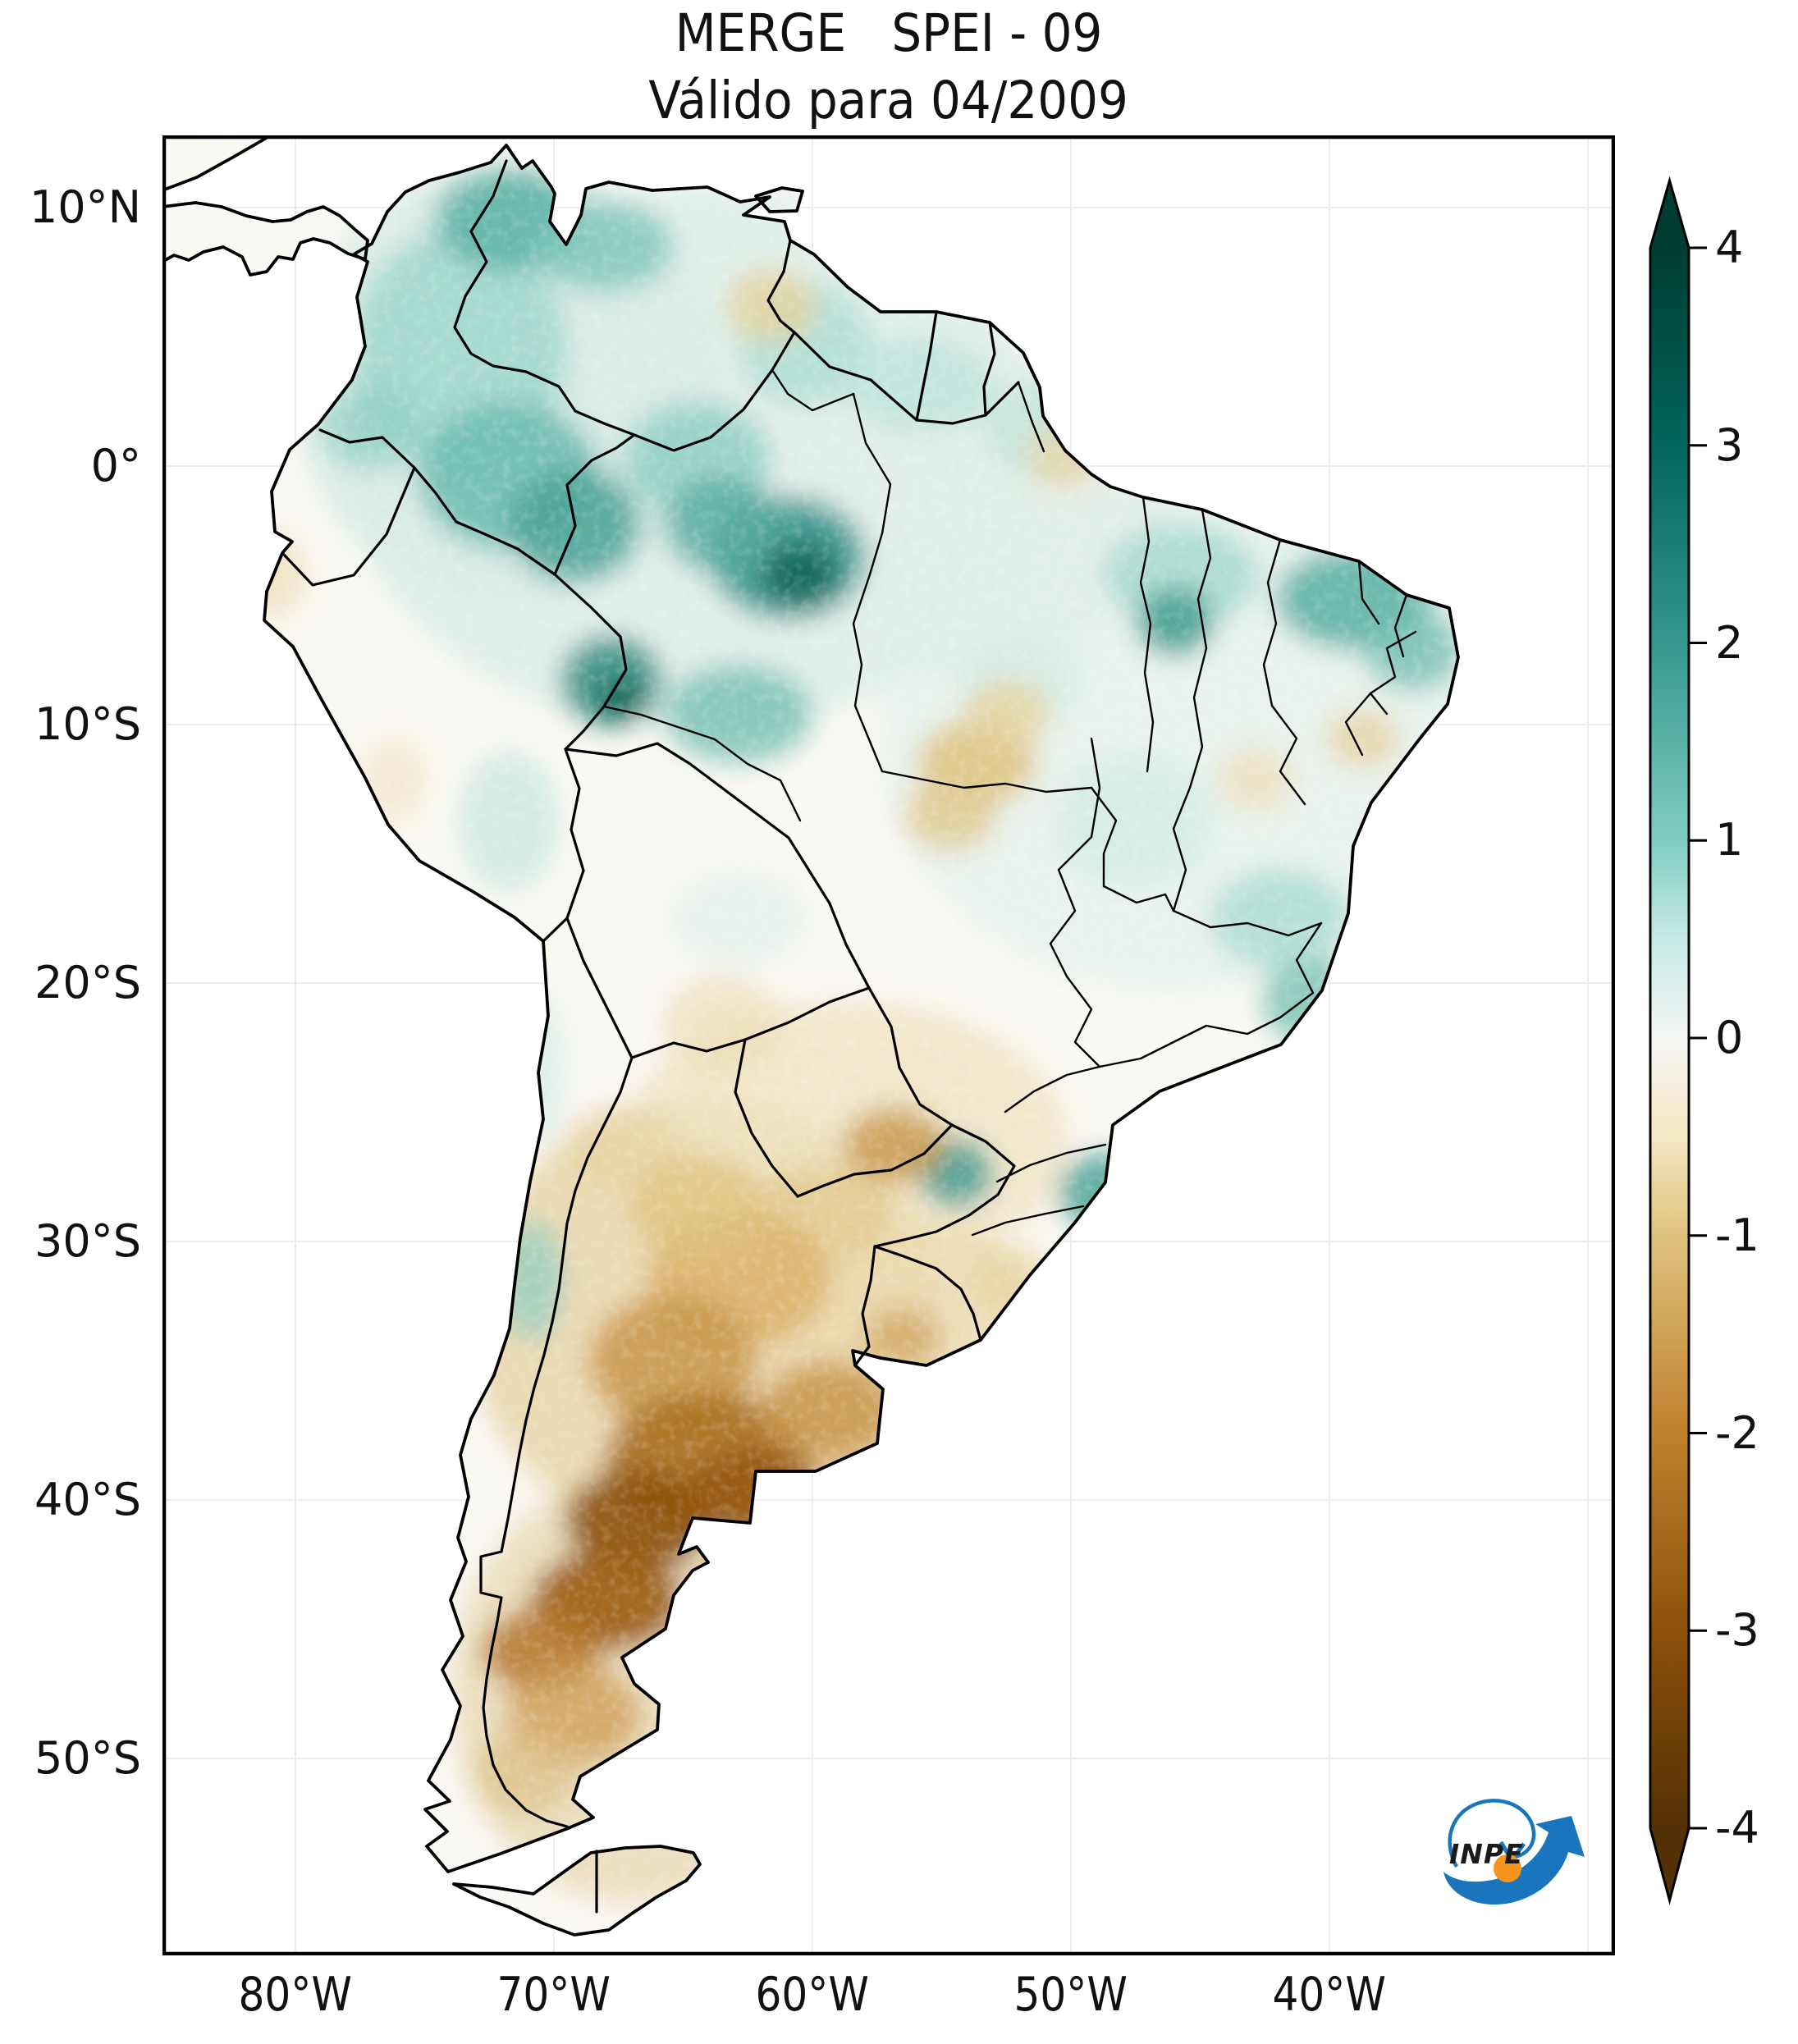  I want to click on colorbar-tick-label-m3: -3, so click(1737, 1630).